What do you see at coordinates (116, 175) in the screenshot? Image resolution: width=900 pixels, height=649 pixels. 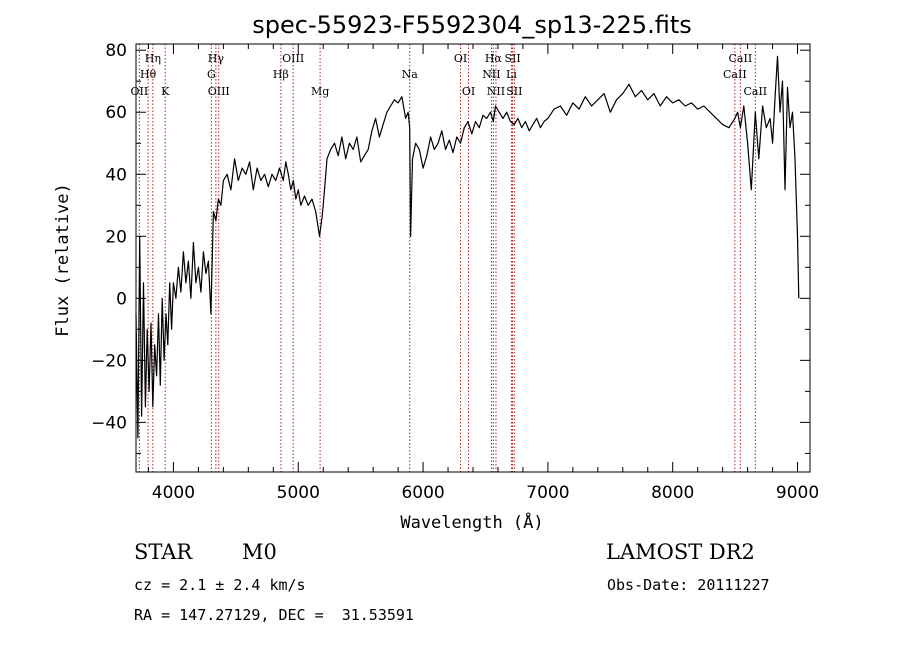 I see `y-tick-label: 40` at bounding box center [116, 175].